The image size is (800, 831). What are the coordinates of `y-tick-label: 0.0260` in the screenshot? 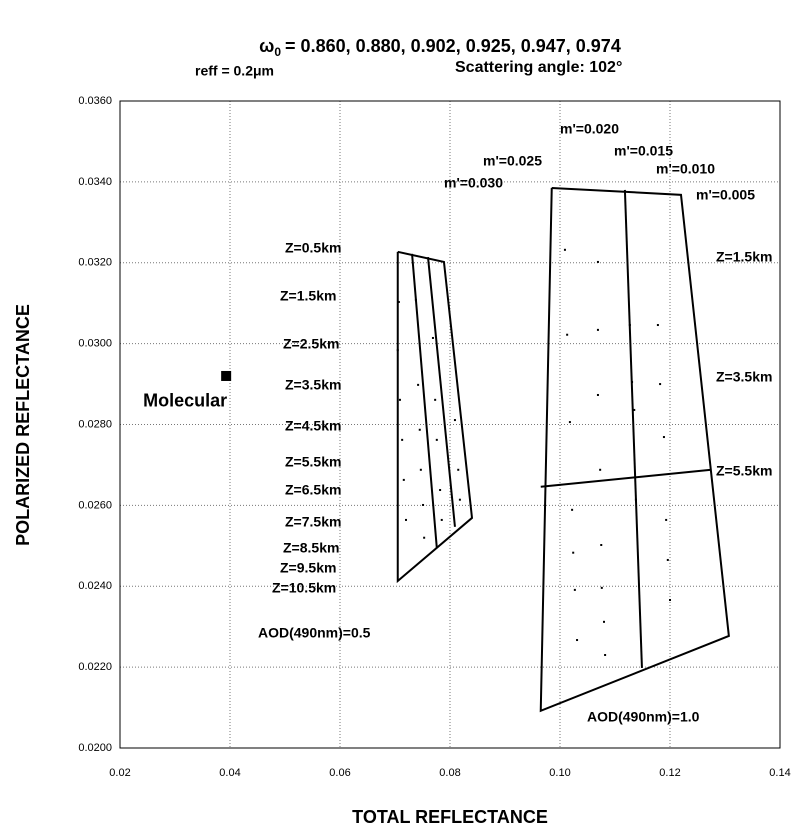 It's located at (95, 505).